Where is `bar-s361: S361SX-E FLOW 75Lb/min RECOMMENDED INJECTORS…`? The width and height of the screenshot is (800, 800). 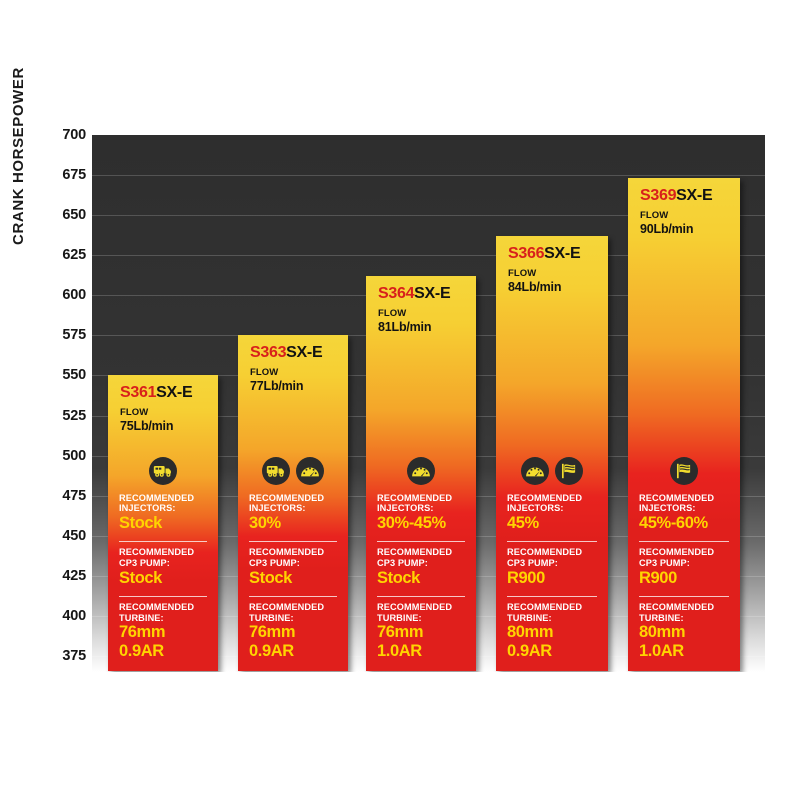
bar-s361: S361SX-E FLOW 75Lb/min RECOMMENDED INJECTORS… is located at coordinates (163, 523).